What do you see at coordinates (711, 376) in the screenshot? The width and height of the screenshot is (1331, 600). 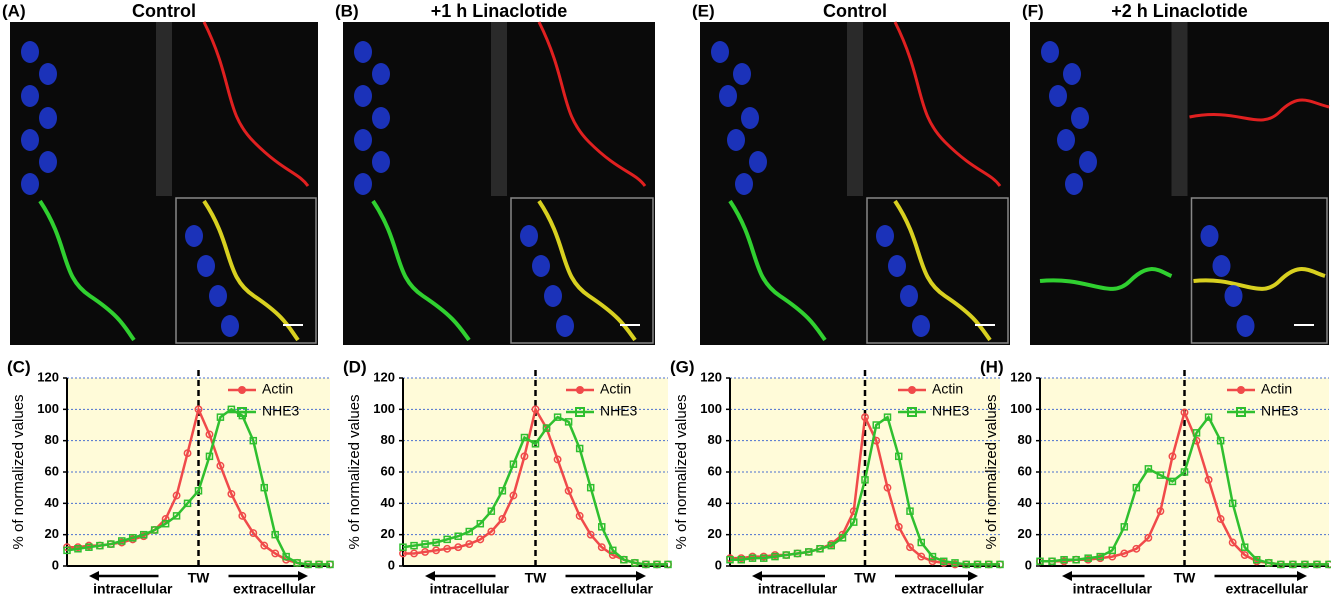 I see `y-tick-label: 120` at bounding box center [711, 376].